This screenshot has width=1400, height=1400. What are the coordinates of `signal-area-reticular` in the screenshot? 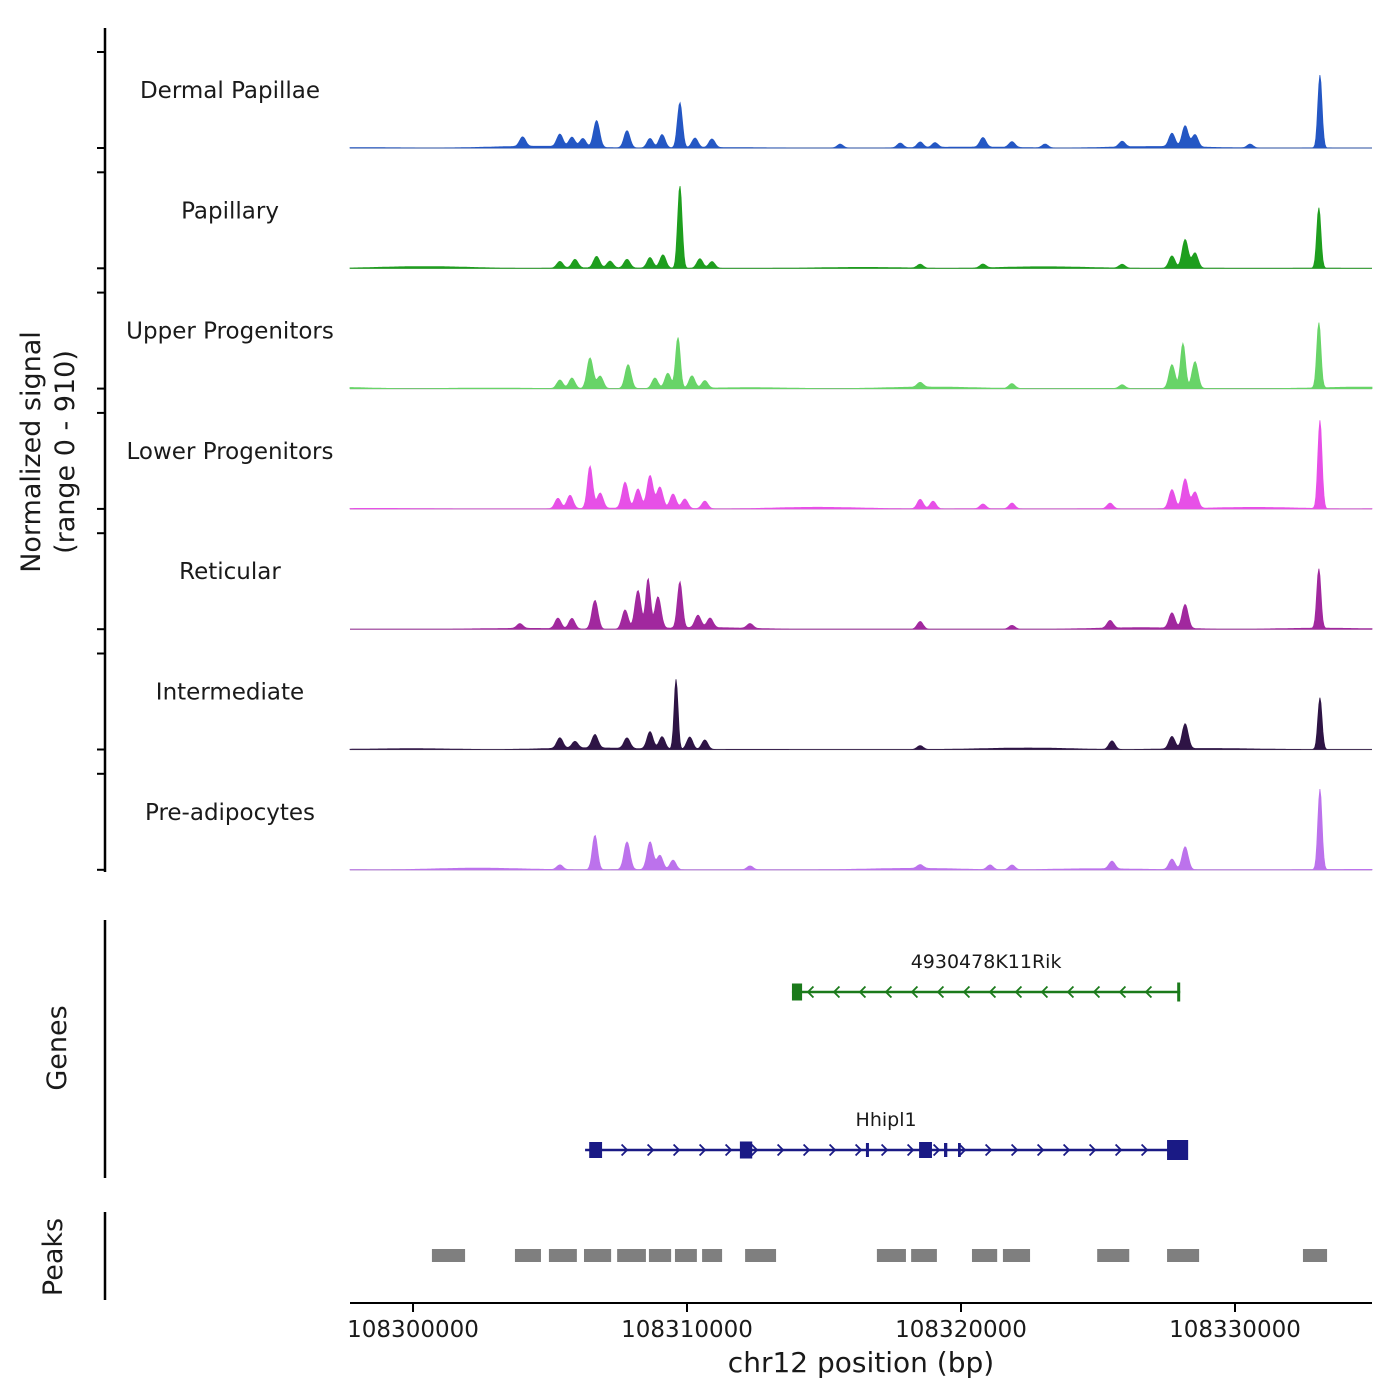 It's located at (861, 599).